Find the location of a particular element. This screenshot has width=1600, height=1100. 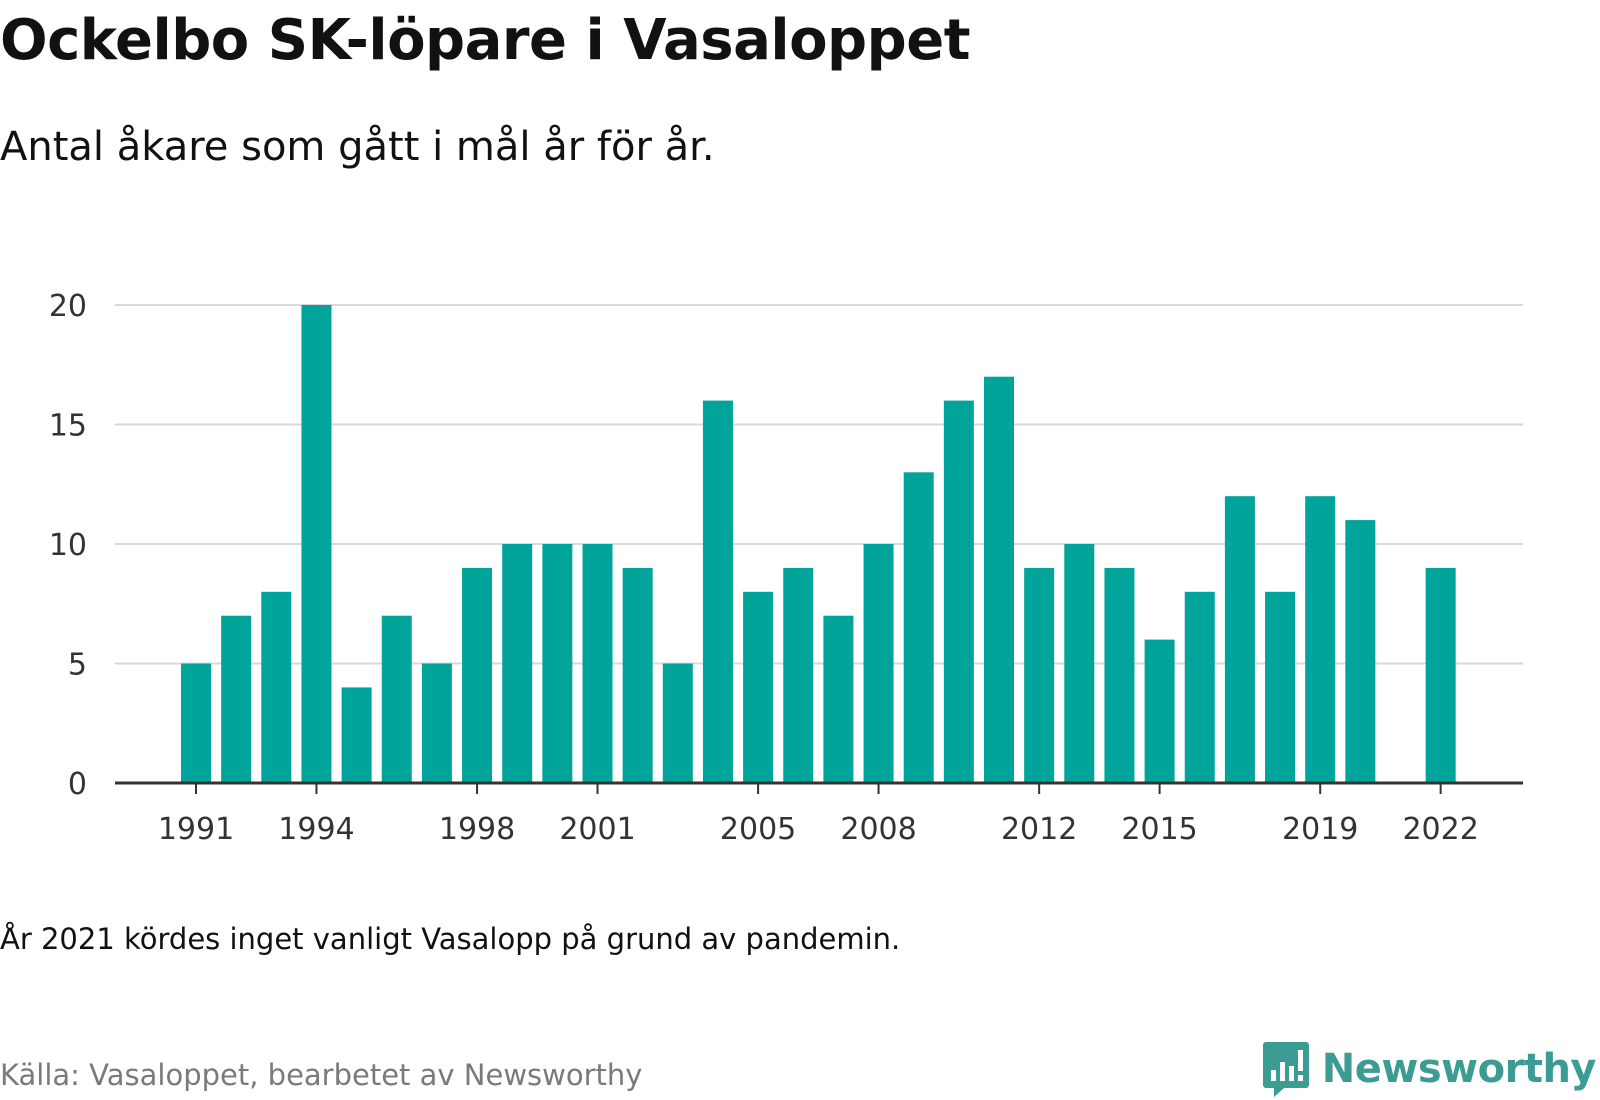

x-tick-label: 2012 is located at coordinates (1039, 829).